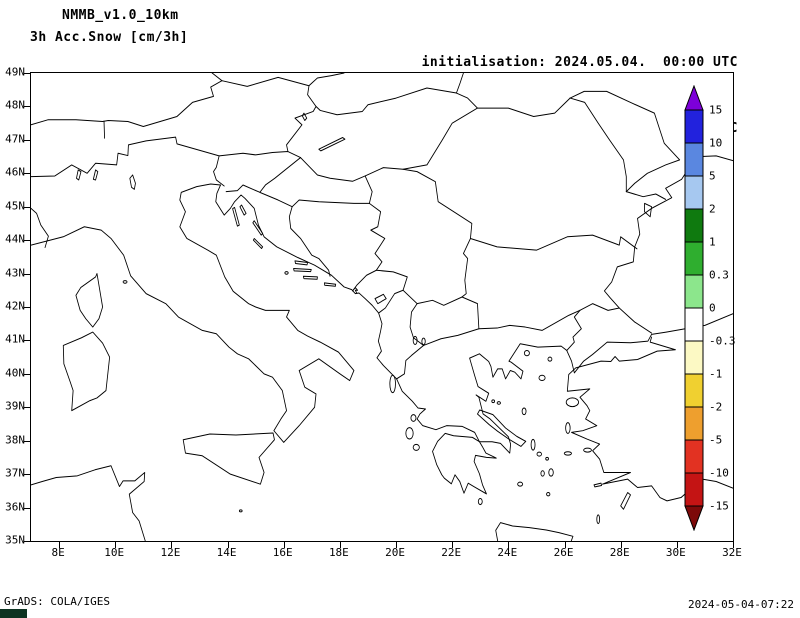  I want to click on island-crete, so click(534, 531).